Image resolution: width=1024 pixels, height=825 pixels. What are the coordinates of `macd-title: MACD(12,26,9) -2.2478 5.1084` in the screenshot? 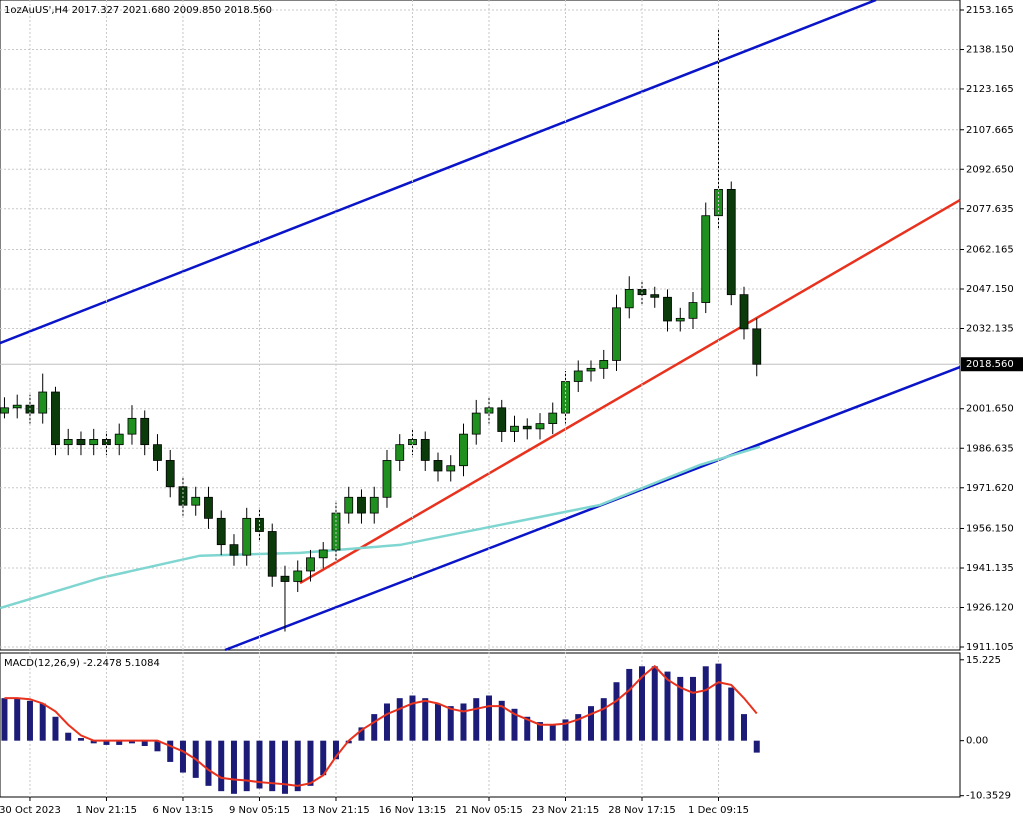 It's located at (82, 663).